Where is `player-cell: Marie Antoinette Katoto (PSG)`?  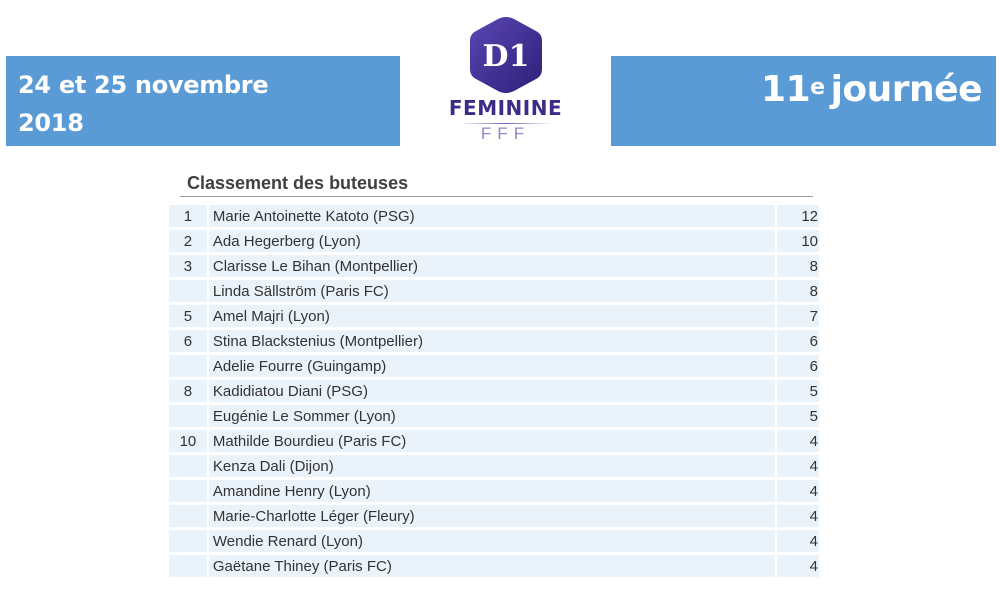 player-cell: Marie Antoinette Katoto (PSG) is located at coordinates (493, 217).